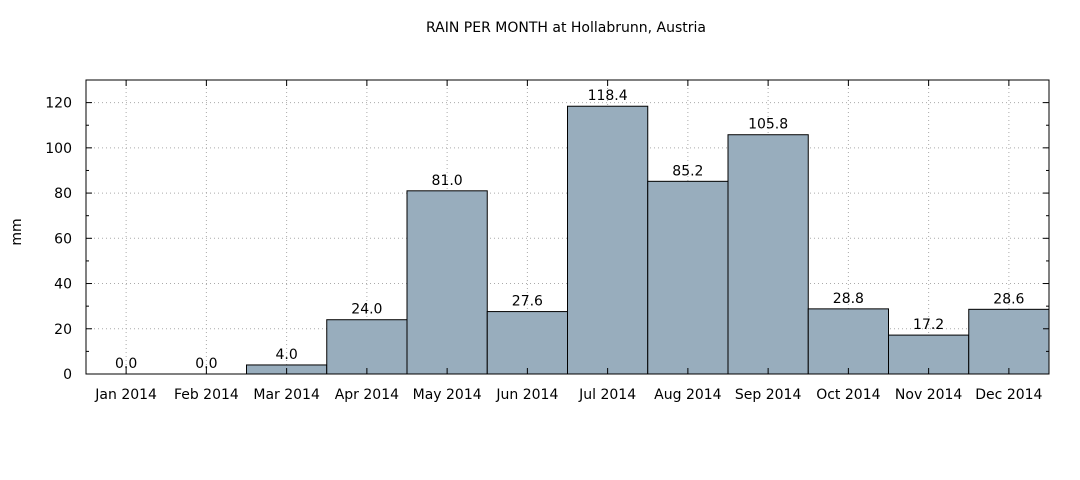 This screenshot has height=480, width=1080. What do you see at coordinates (58, 104) in the screenshot?
I see `y-tick-label: 120` at bounding box center [58, 104].